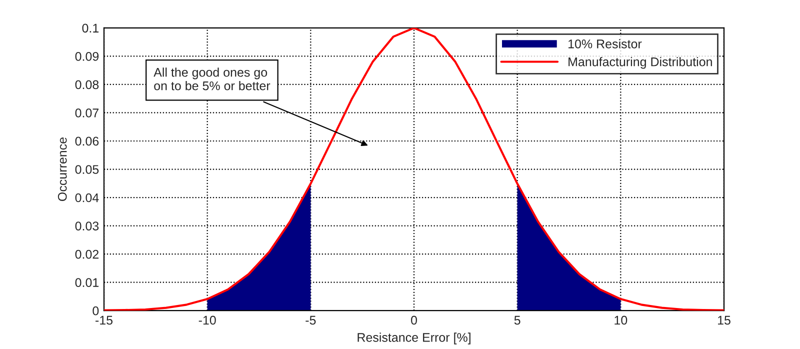 The image size is (800, 349). I want to click on y-tick-label: 0.04, so click(87, 197).